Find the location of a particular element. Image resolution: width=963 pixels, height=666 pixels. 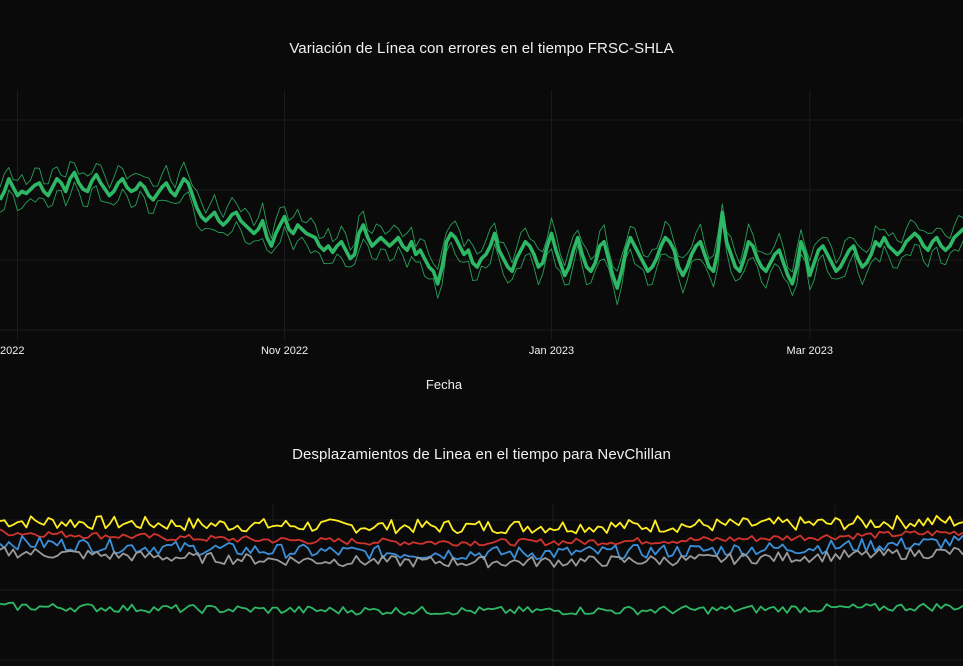

x-tick-label: 2022 is located at coordinates (12, 351).